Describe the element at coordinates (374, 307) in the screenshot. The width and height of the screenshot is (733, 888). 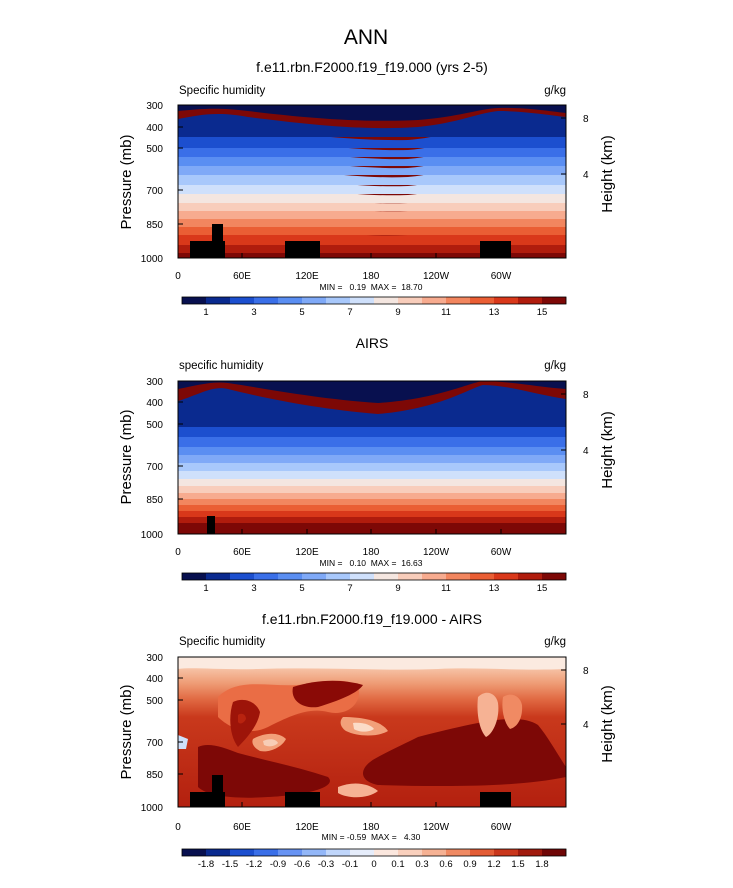
I see `colorbar-model: 1 3 5 7 9 11 13 15` at that location.